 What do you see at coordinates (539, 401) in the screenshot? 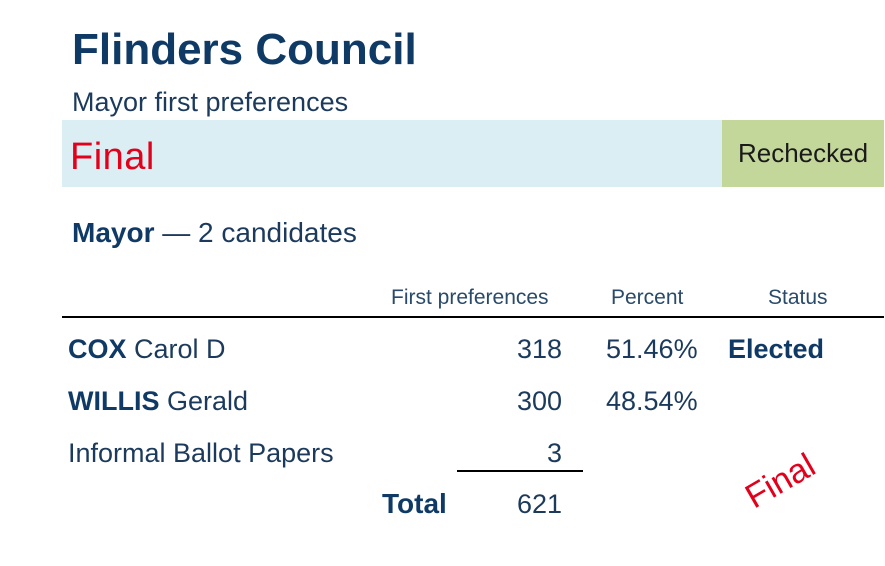
I see `votes-willis: 300` at bounding box center [539, 401].